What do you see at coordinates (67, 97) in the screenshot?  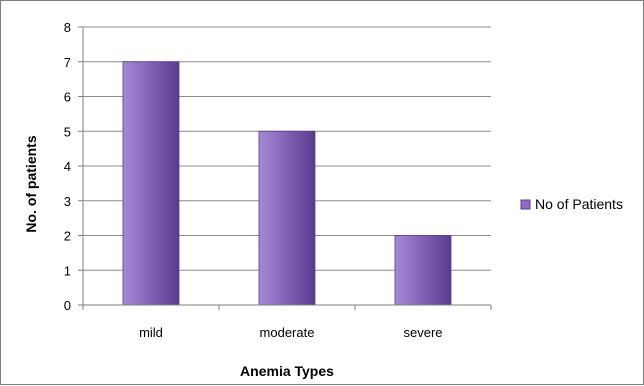 I see `y-tick-label: 6` at bounding box center [67, 97].